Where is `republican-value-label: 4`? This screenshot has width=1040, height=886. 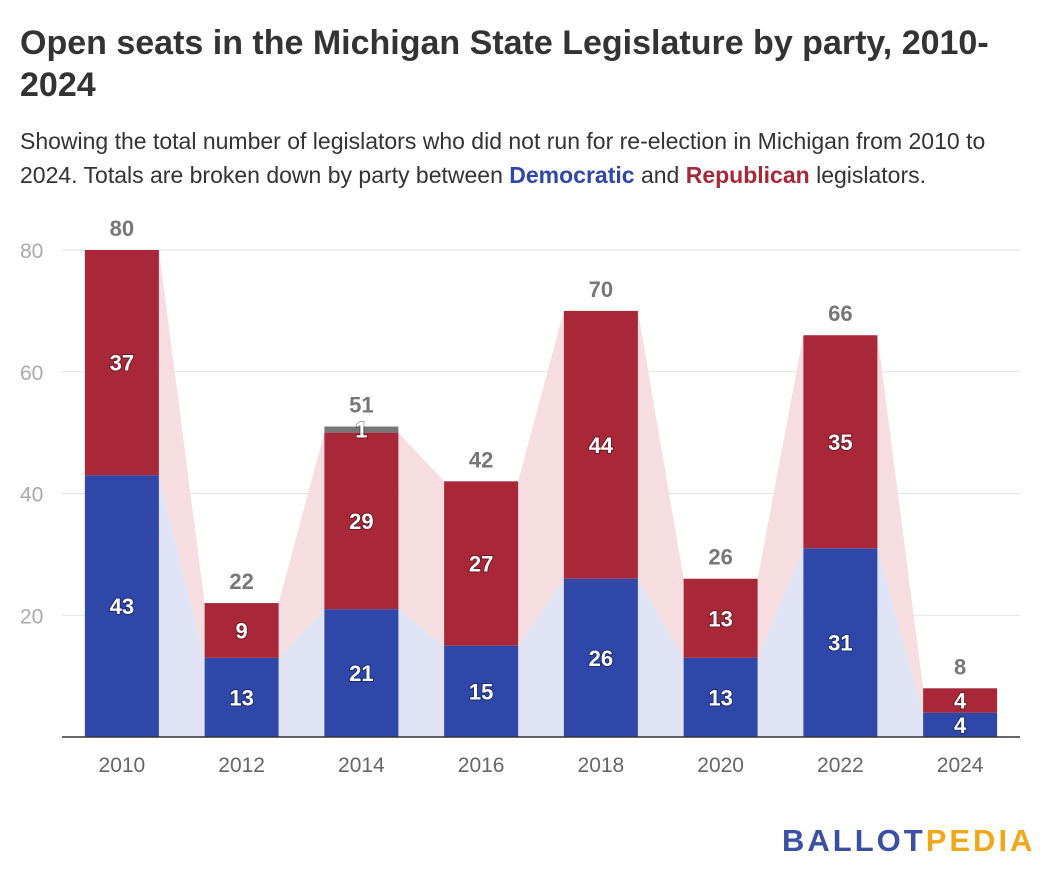
republican-value-label: 4 is located at coordinates (960, 700).